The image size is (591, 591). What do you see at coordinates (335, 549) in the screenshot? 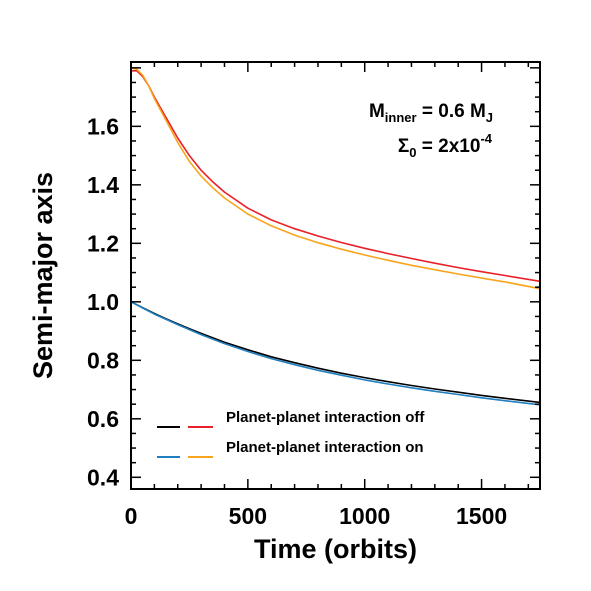
I see `x-axis-title: Time (orbits)` at bounding box center [335, 549].